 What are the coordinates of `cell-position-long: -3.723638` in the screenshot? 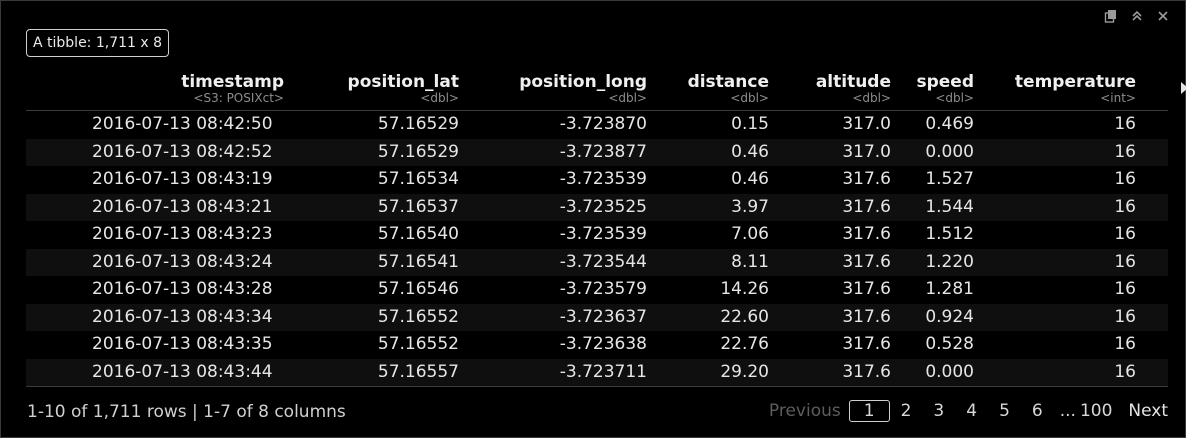 It's located at (603, 344).